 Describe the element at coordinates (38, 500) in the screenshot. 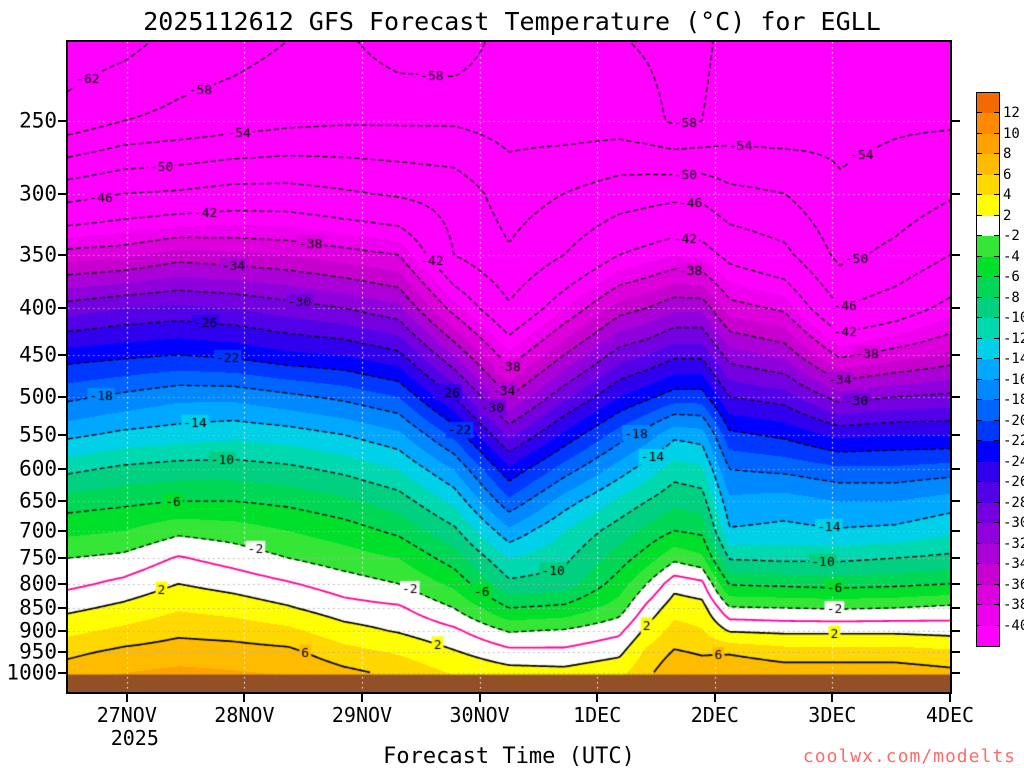

I see `y-tick-label: 650` at that location.